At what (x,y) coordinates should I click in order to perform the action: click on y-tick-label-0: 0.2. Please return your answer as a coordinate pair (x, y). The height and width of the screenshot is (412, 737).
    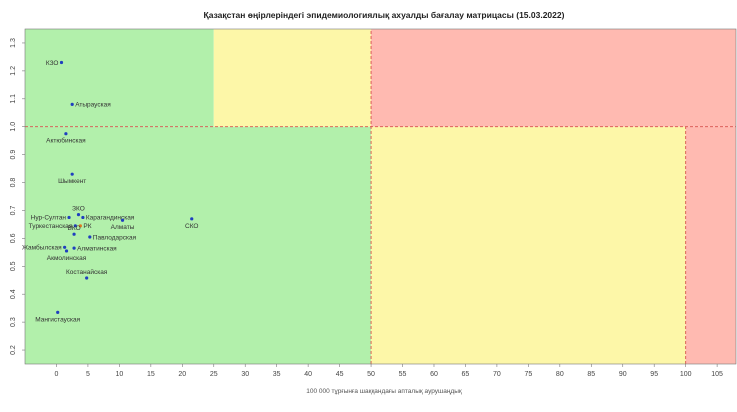
    Looking at the image, I should click on (13, 350).